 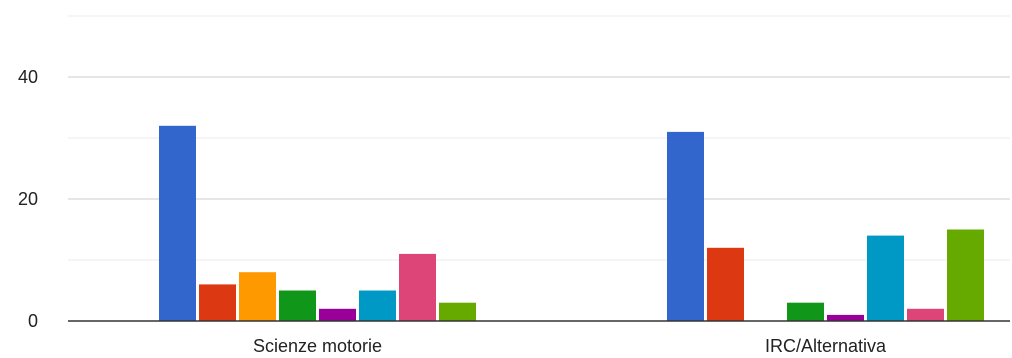 I want to click on y-tick-label: 20, so click(x=28, y=199).